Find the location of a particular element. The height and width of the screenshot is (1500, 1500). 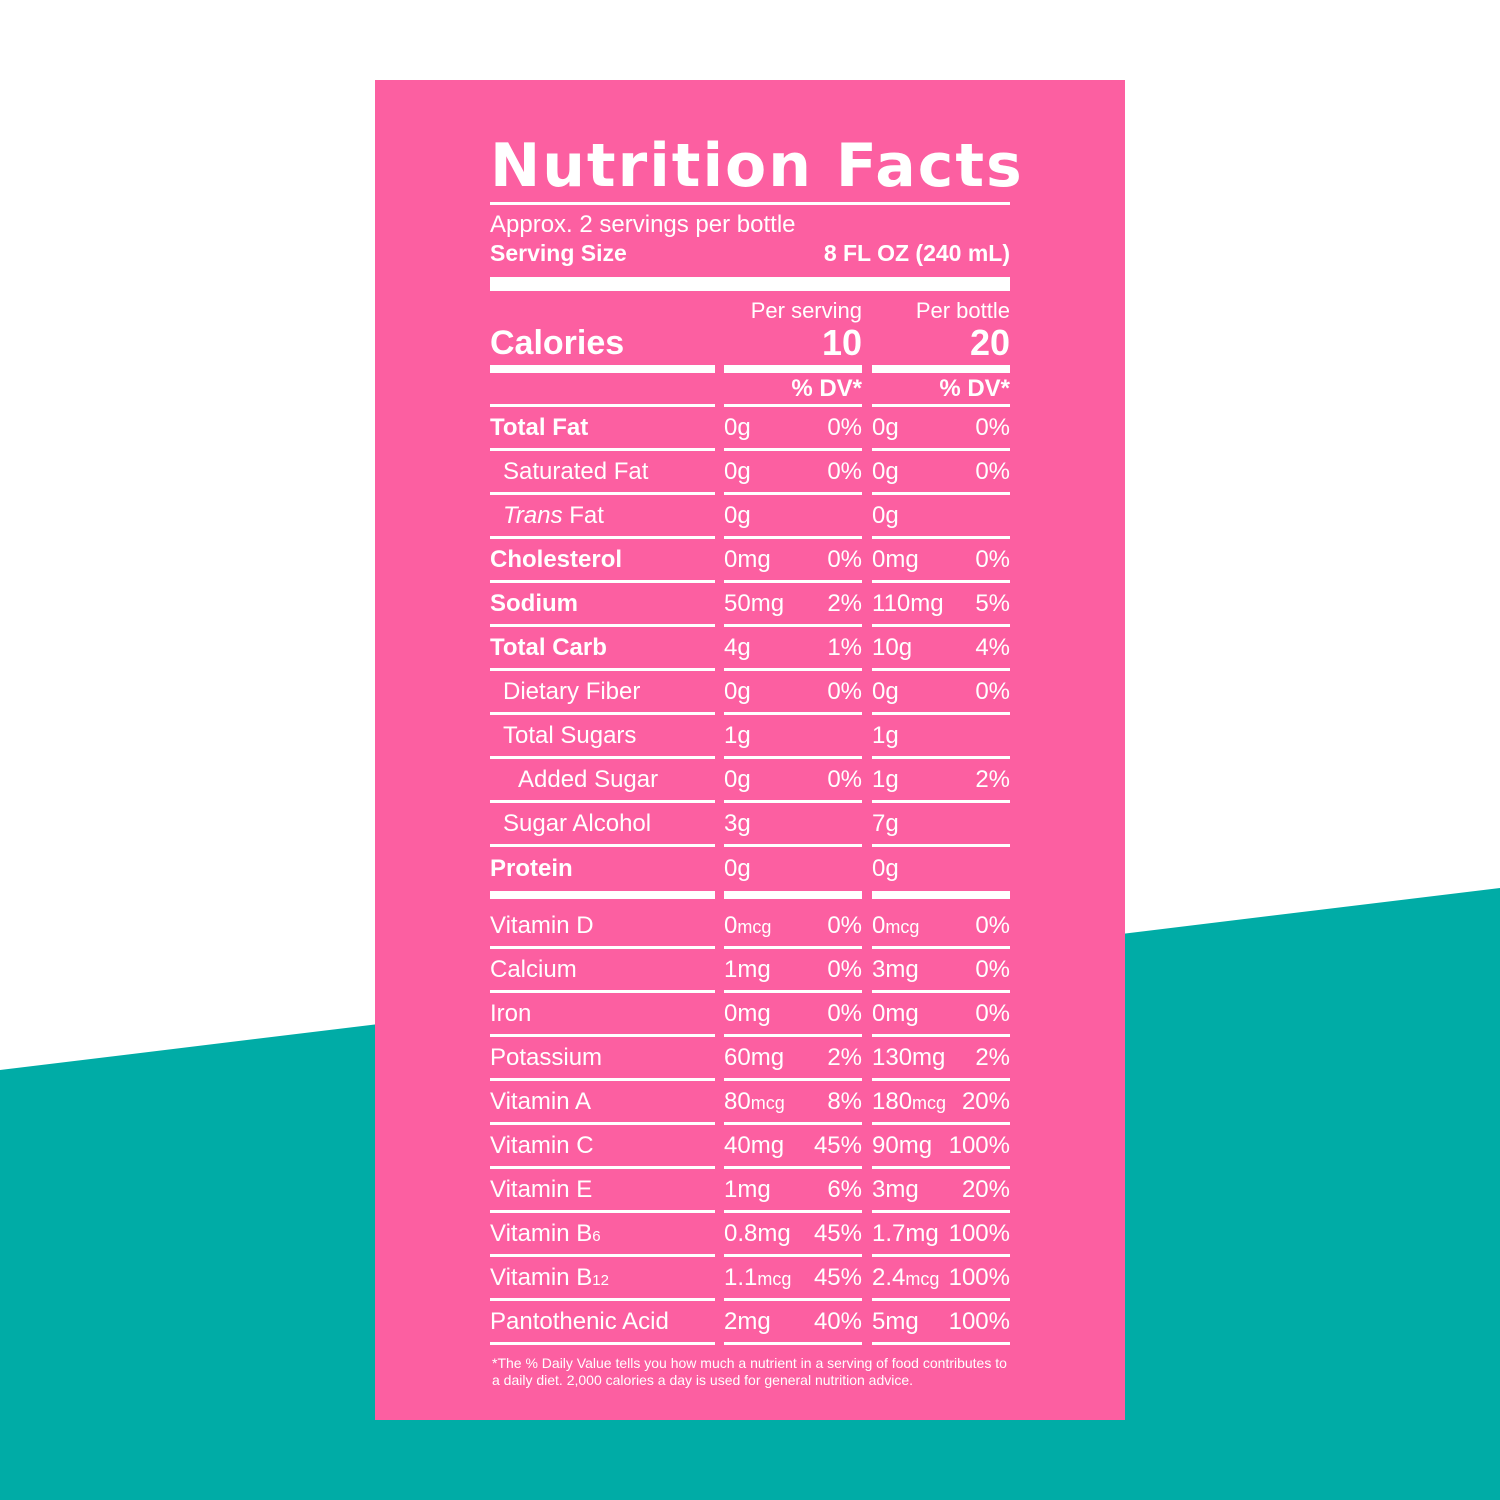

per-serving-cell: 0g is located at coordinates (793, 517).